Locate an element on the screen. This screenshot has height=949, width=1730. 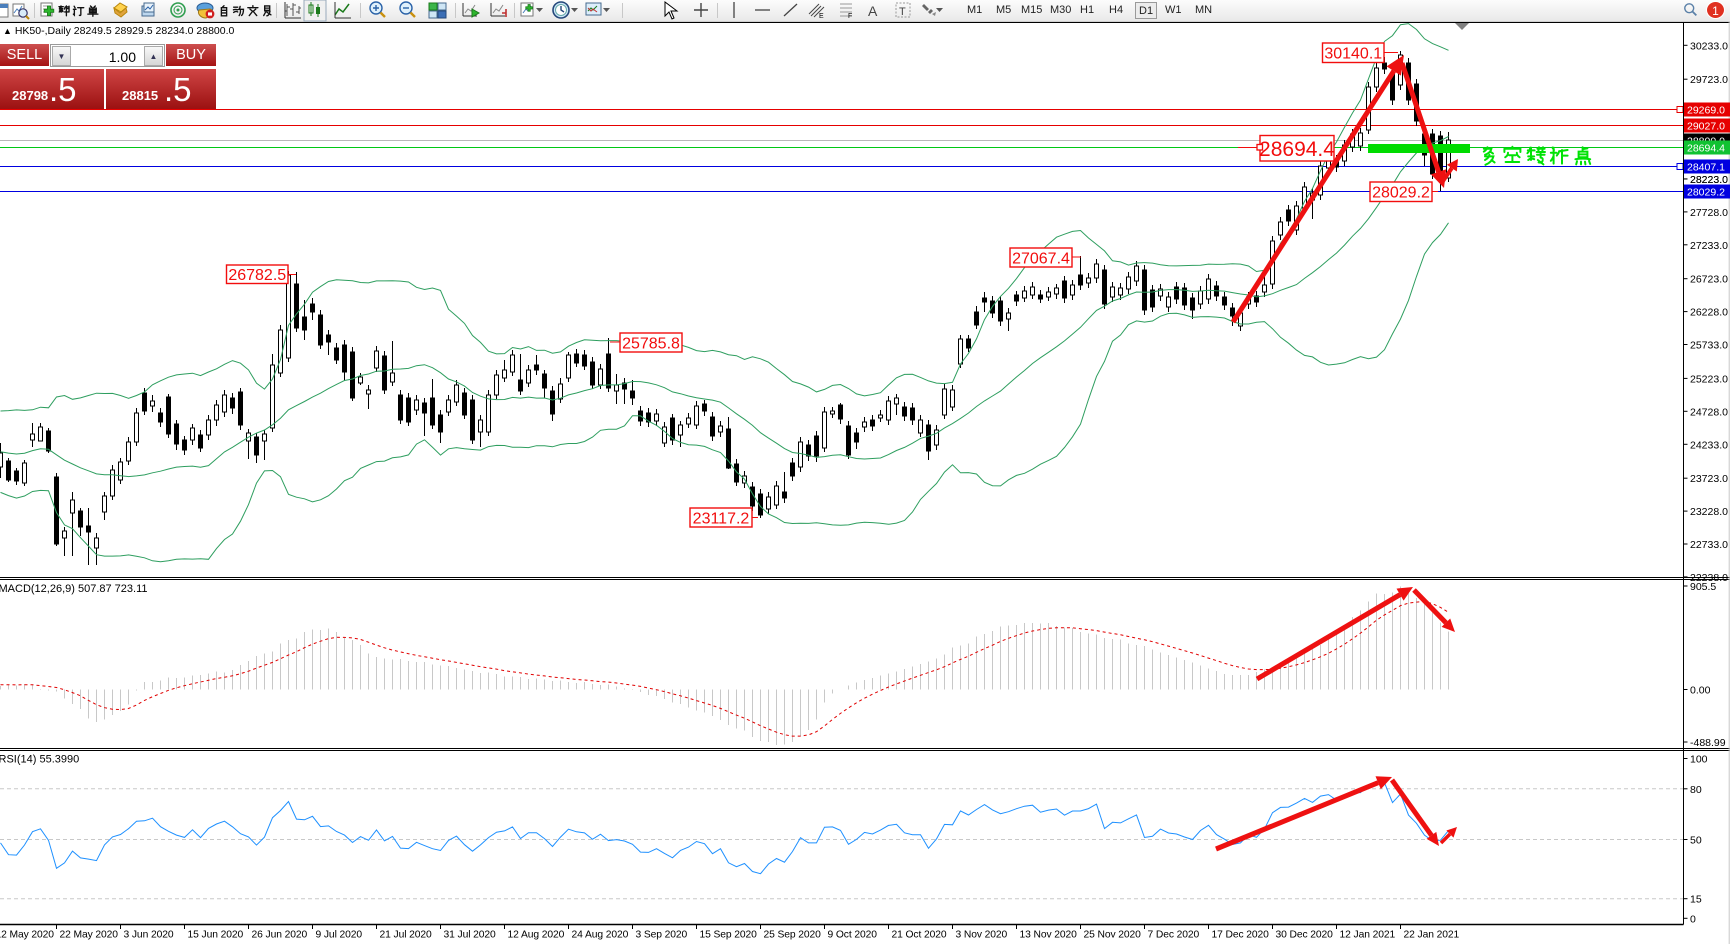
svg-text: 30 Dec 2020 is located at coordinates (1305, 935).